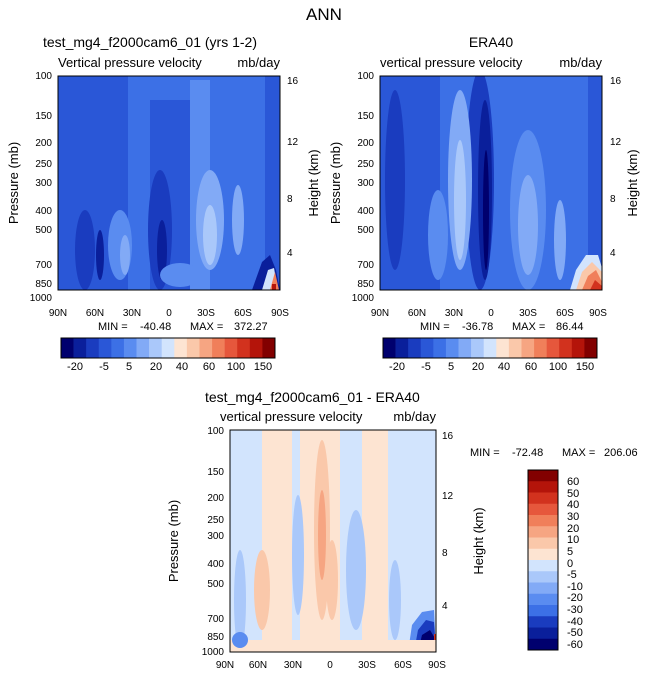 Image resolution: width=649 pixels, height=676 pixels. What do you see at coordinates (251, 327) in the screenshot?
I see `stat-max-value: 372.27` at bounding box center [251, 327].